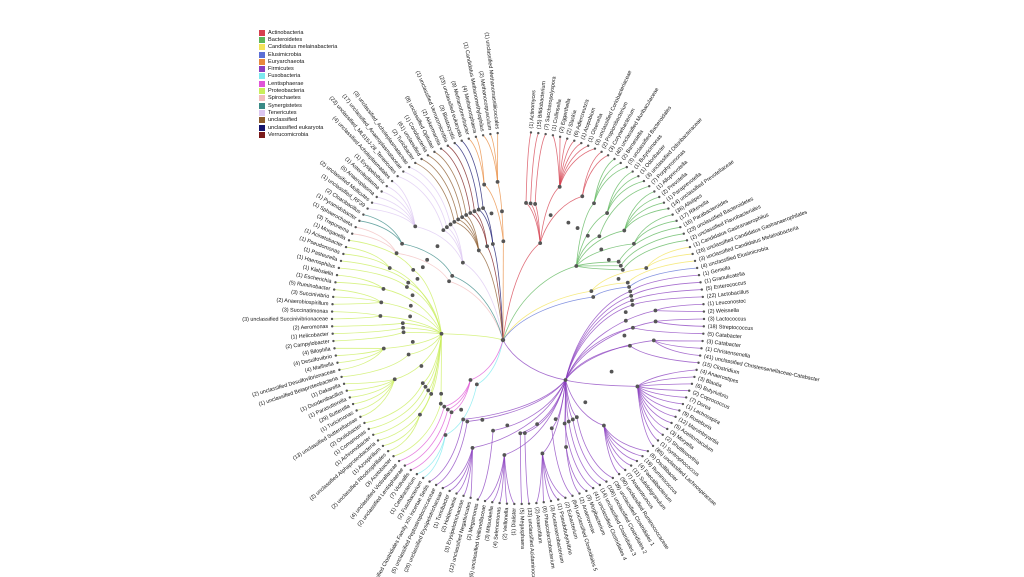 This screenshot has width=1024, height=577. What do you see at coordinates (724, 335) in the screenshot?
I see `leaf-label: (5) Catabacter` at bounding box center [724, 335].